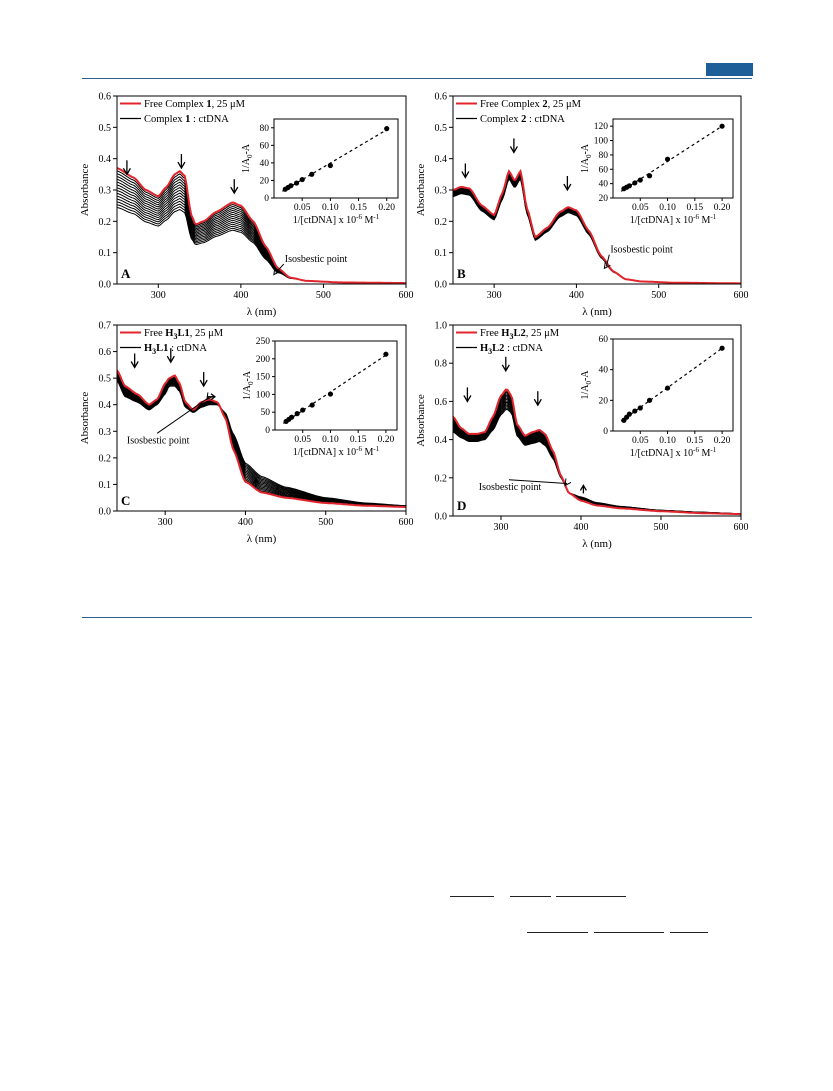 This screenshot has width=833, height=1091. Describe the element at coordinates (604, 371) in the screenshot. I see `inset-y-tick-label: 40` at that location.